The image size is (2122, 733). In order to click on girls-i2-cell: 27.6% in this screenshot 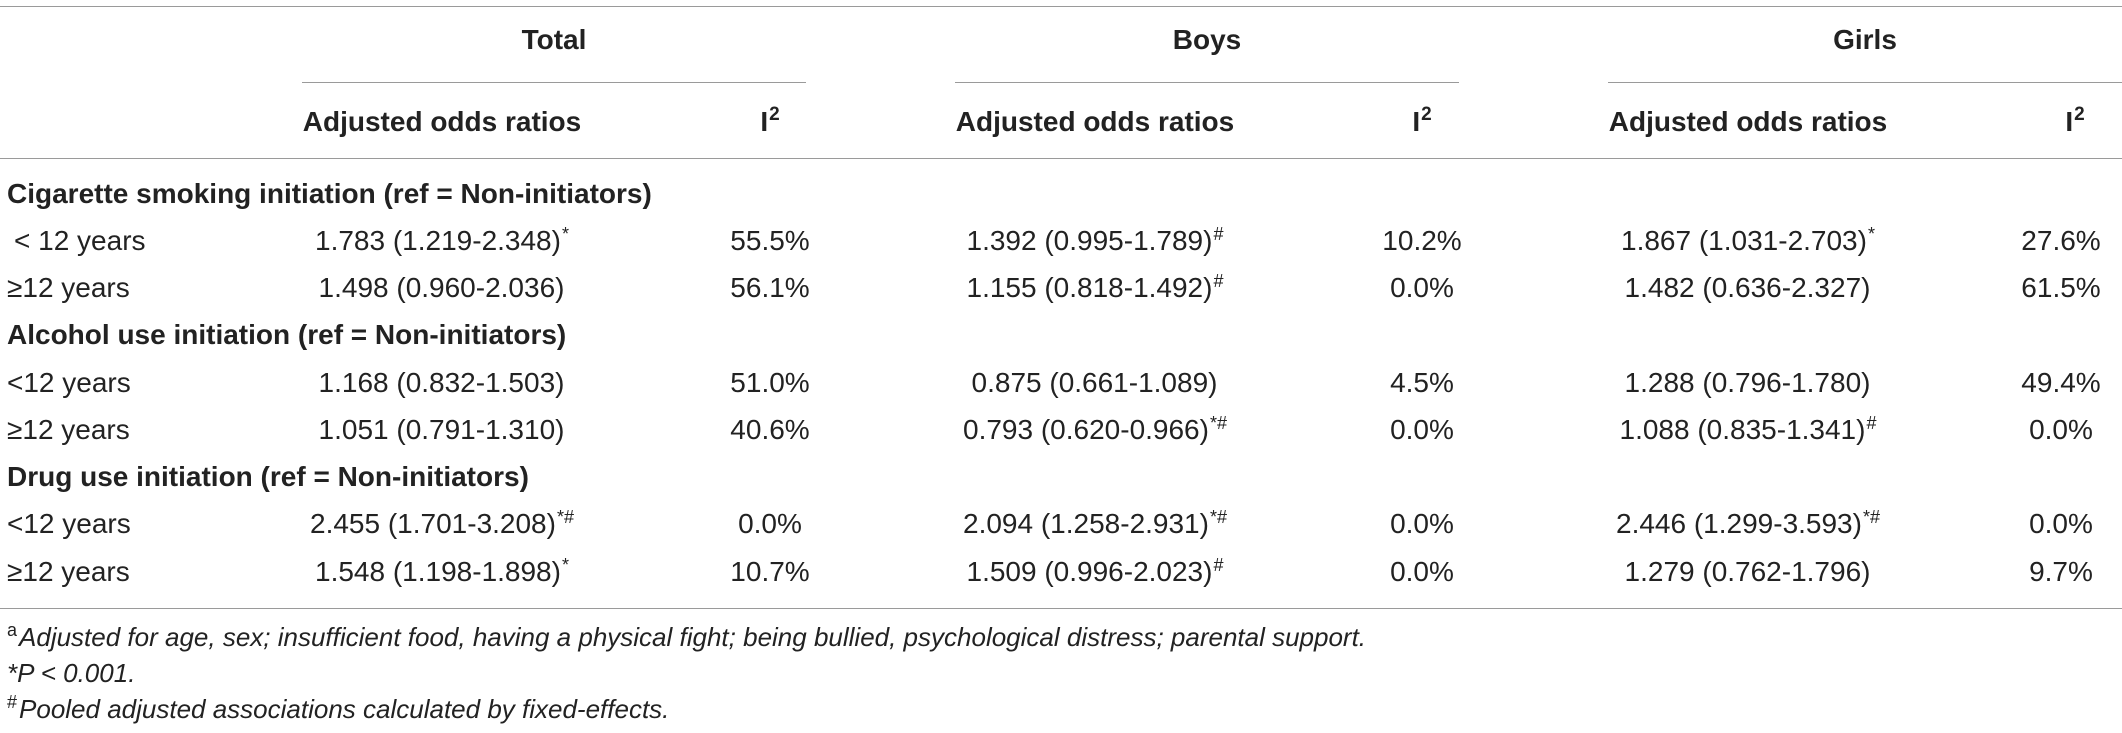, I will do `click(2061, 240)`.